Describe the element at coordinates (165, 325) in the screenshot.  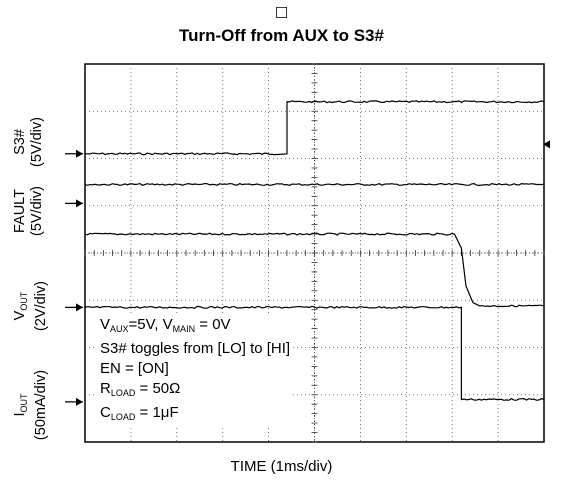
I see `annotation-supply-line: VAUX=5V, VMAIN = 0V` at that location.